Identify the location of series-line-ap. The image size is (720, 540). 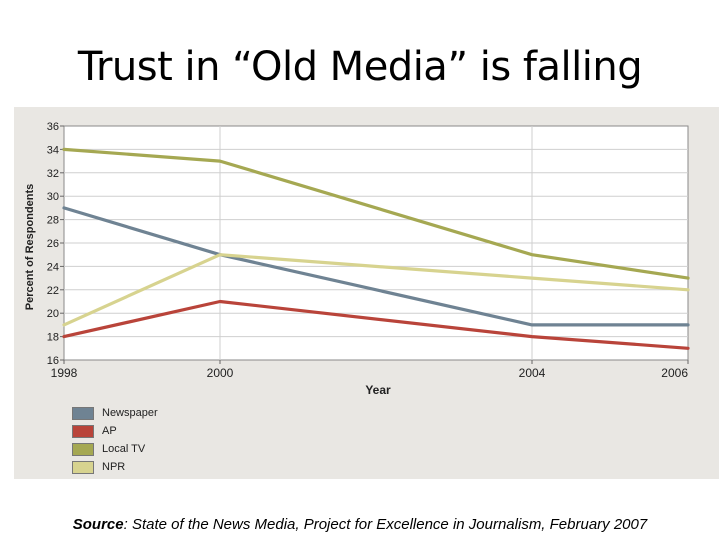
(376, 324).